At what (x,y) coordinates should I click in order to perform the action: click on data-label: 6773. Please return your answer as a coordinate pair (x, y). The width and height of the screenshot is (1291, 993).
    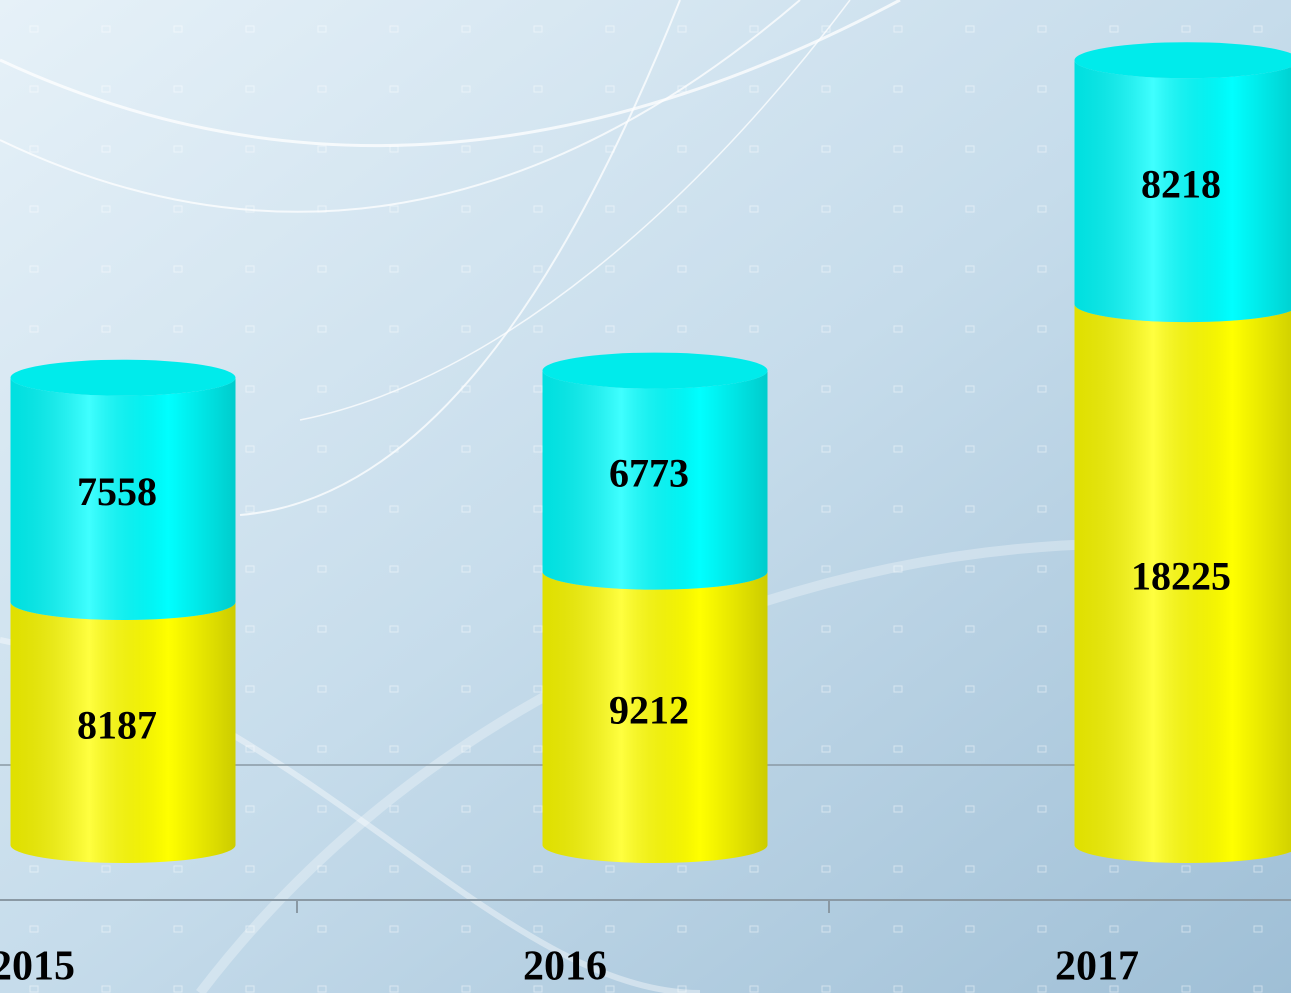
    Looking at the image, I should click on (649, 472).